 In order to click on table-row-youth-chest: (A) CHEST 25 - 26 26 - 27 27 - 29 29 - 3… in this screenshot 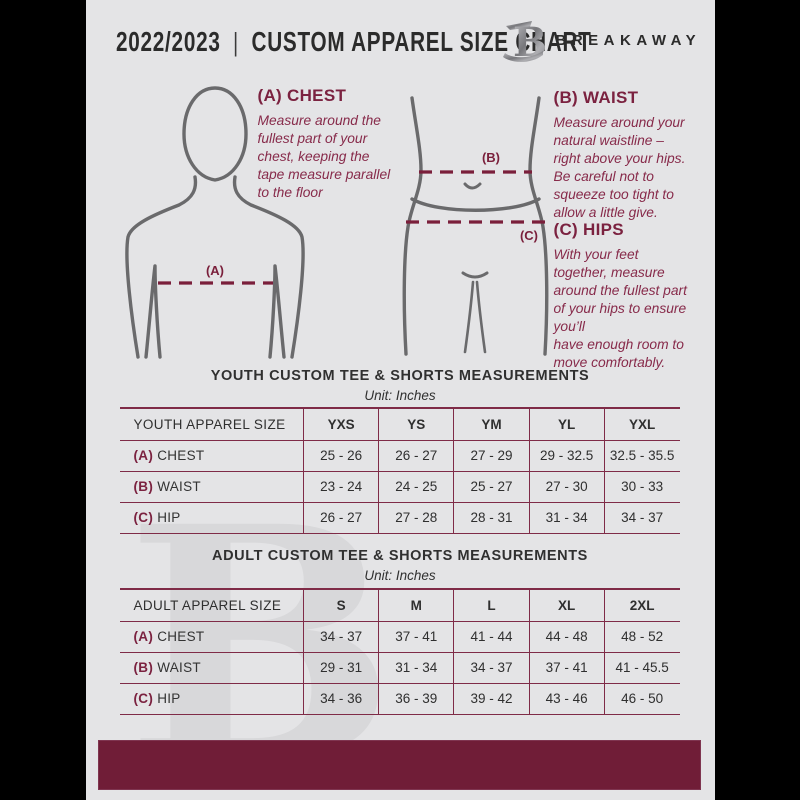, I will do `click(399, 456)`.